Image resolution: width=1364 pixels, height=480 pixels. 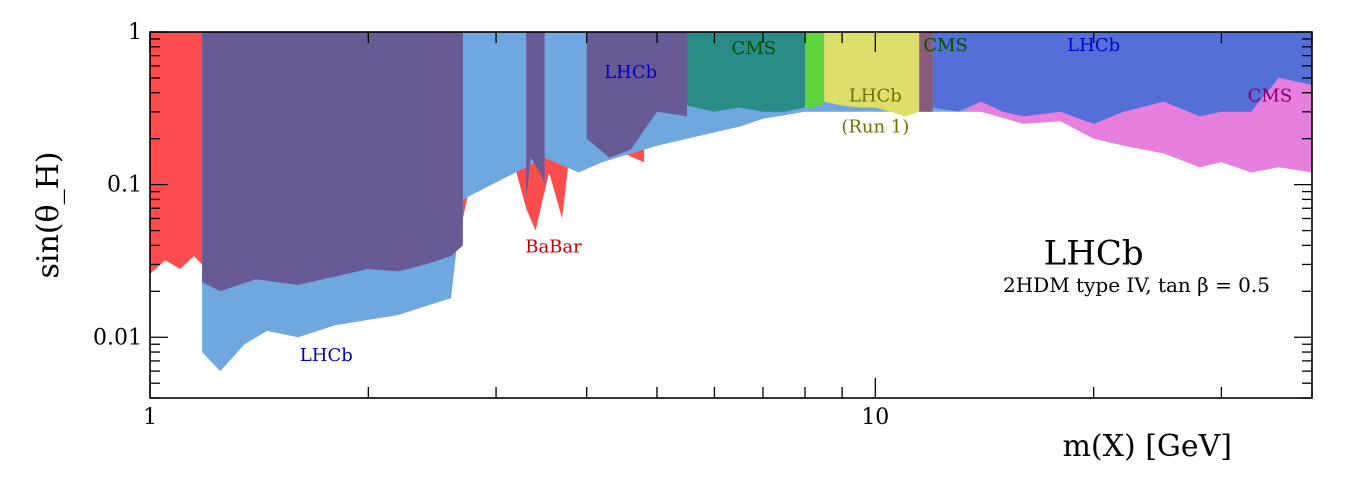 I want to click on x-axis-title: m(X) [GeV], so click(x=1147, y=446).